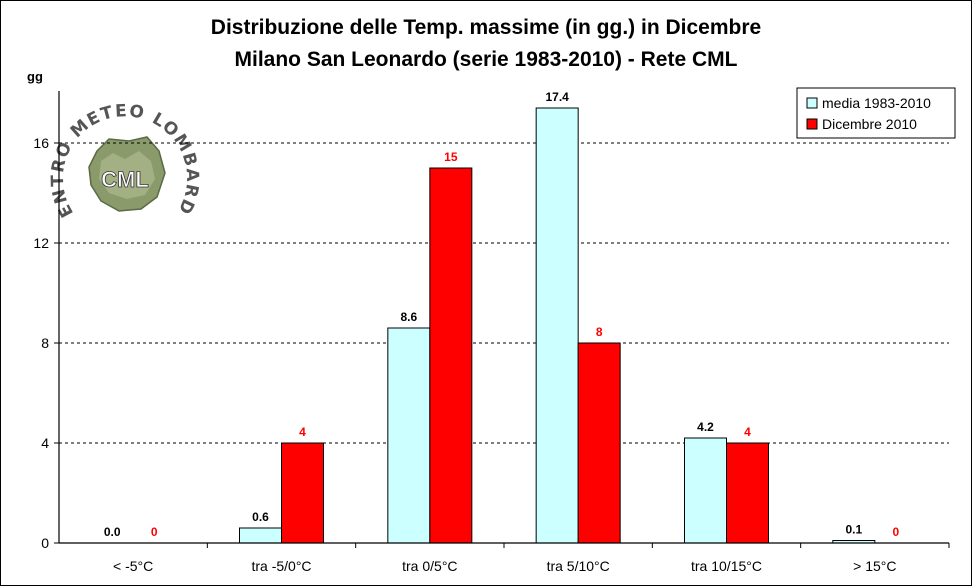  I want to click on legend-label: media 1983-2010, so click(876, 103).